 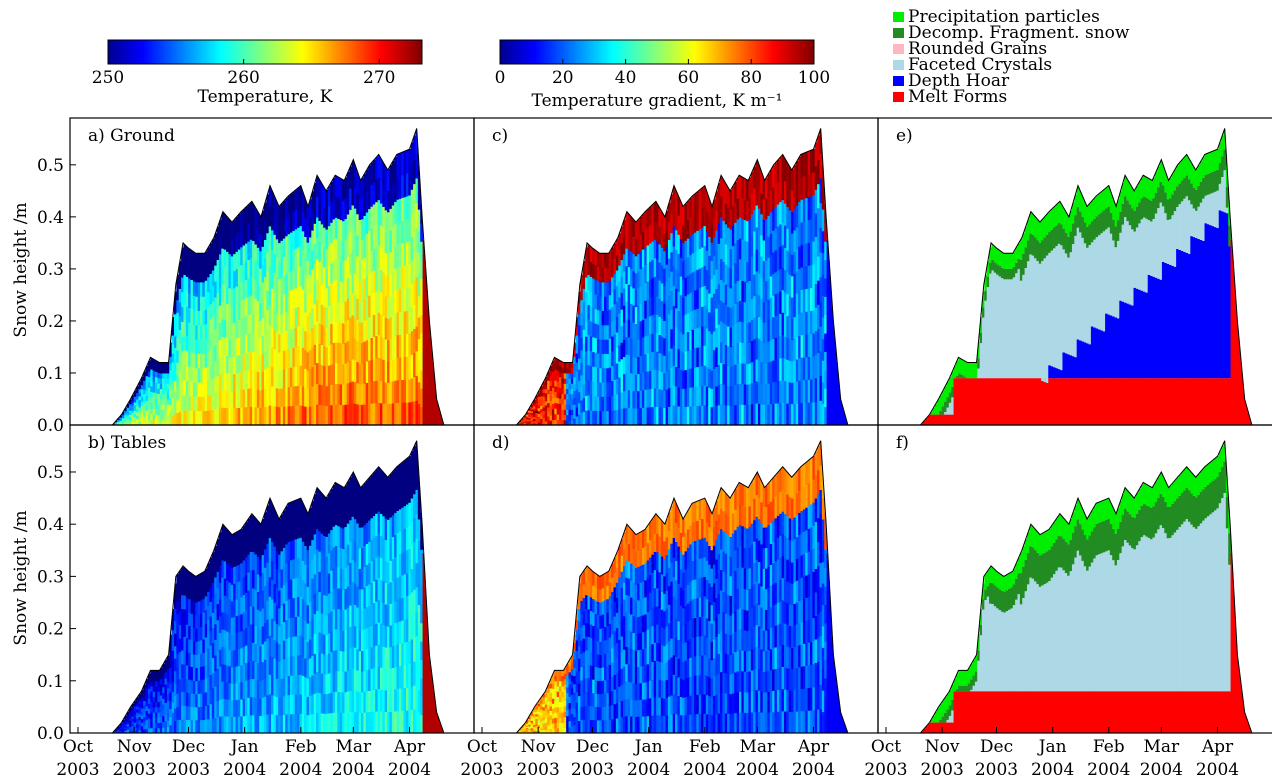 I want to click on panel-b: b) Tables, so click(x=266, y=583).